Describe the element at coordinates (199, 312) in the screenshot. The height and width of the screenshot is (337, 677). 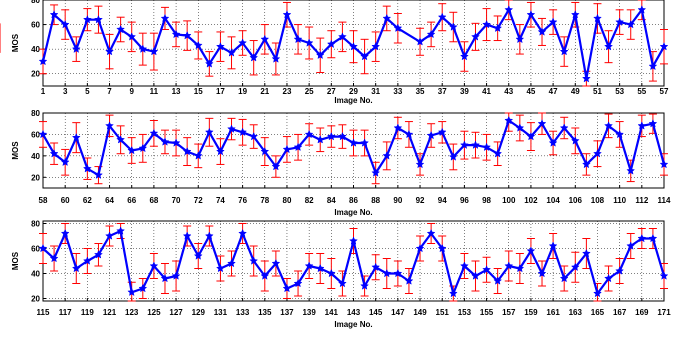
I see `x-tick-label: 129` at that location.